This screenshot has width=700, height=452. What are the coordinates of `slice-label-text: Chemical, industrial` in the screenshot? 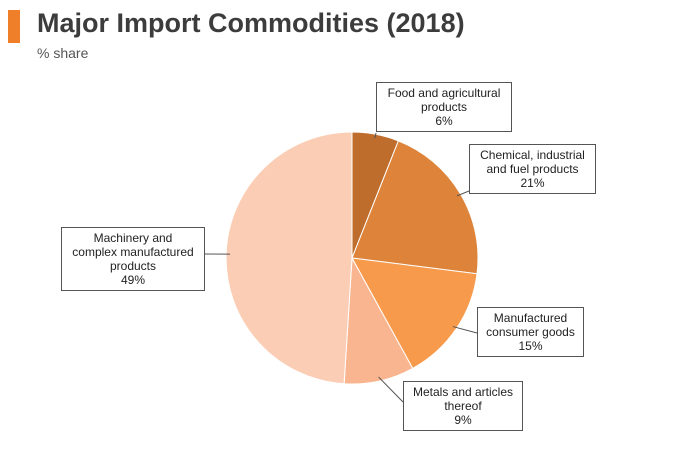 It's located at (532, 155).